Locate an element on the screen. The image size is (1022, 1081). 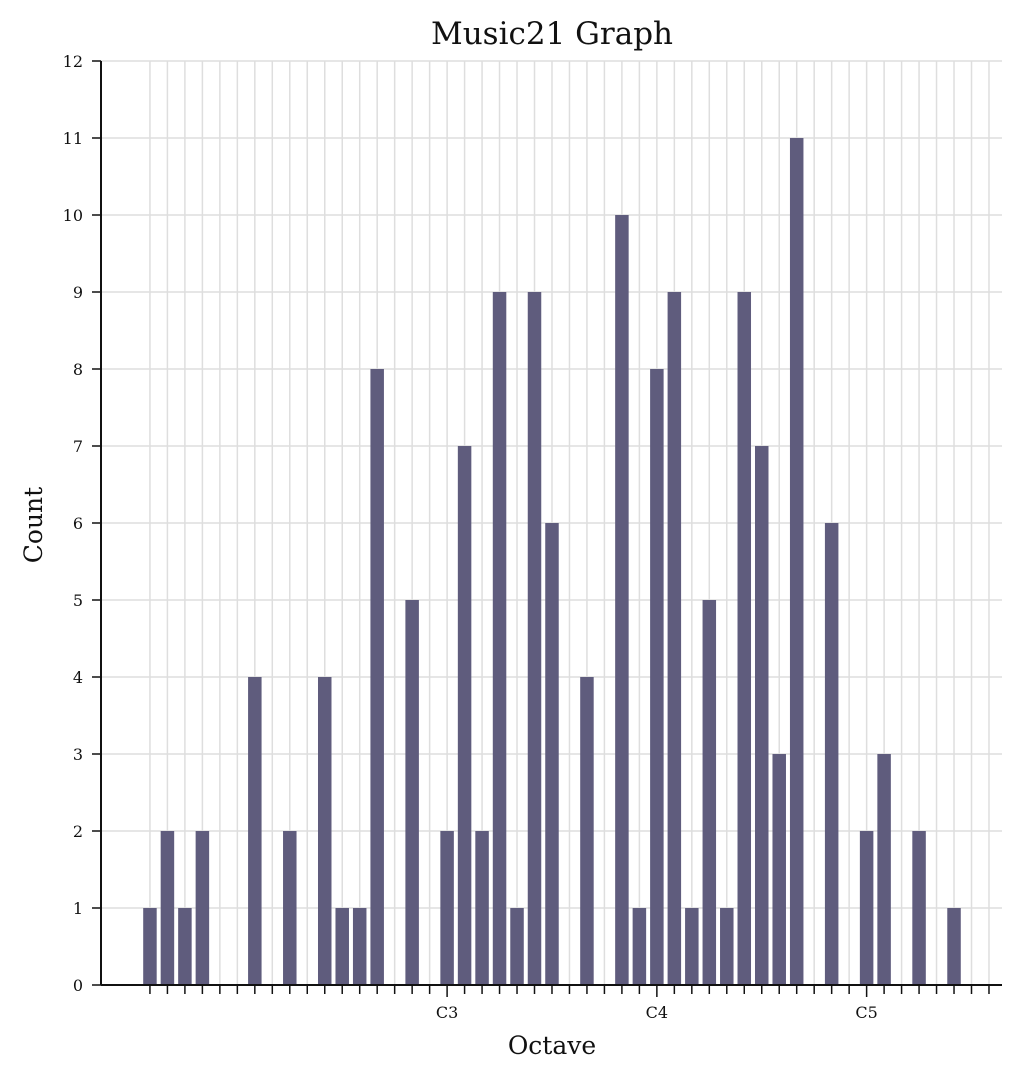
y-axis-label: Count is located at coordinates (33, 525).